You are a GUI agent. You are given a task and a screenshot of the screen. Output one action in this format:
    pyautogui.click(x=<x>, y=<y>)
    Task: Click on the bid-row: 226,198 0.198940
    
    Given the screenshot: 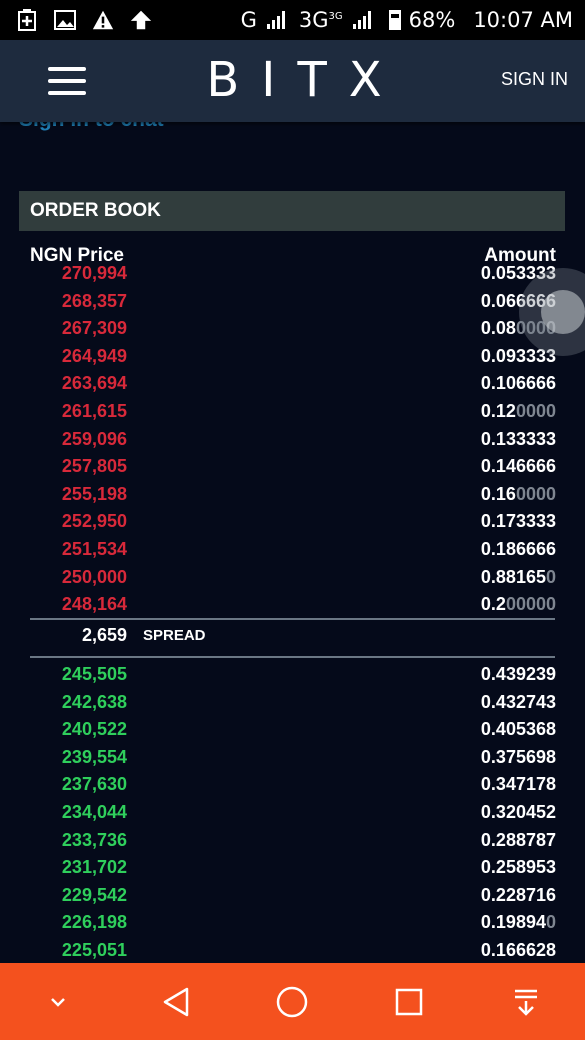 What is the action you would take?
    pyautogui.click(x=292, y=922)
    